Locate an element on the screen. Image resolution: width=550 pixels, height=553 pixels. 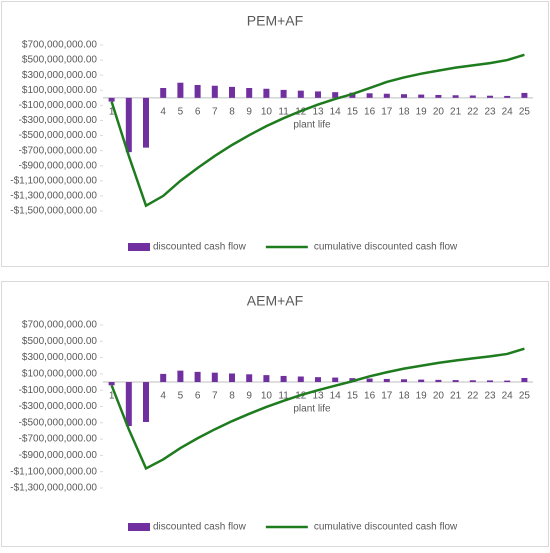
x-tick-label: 17 is located at coordinates (387, 111).